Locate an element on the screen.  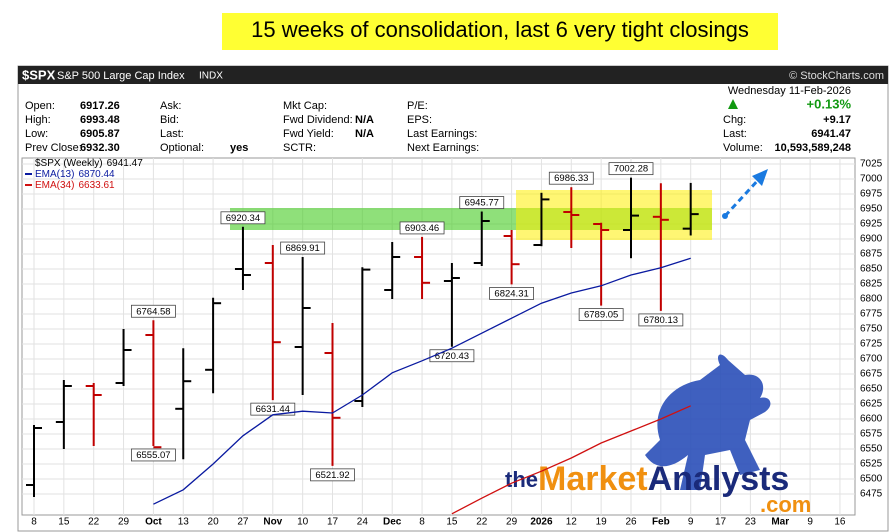
quote-label: Fwd Dividend: is located at coordinates (318, 120).